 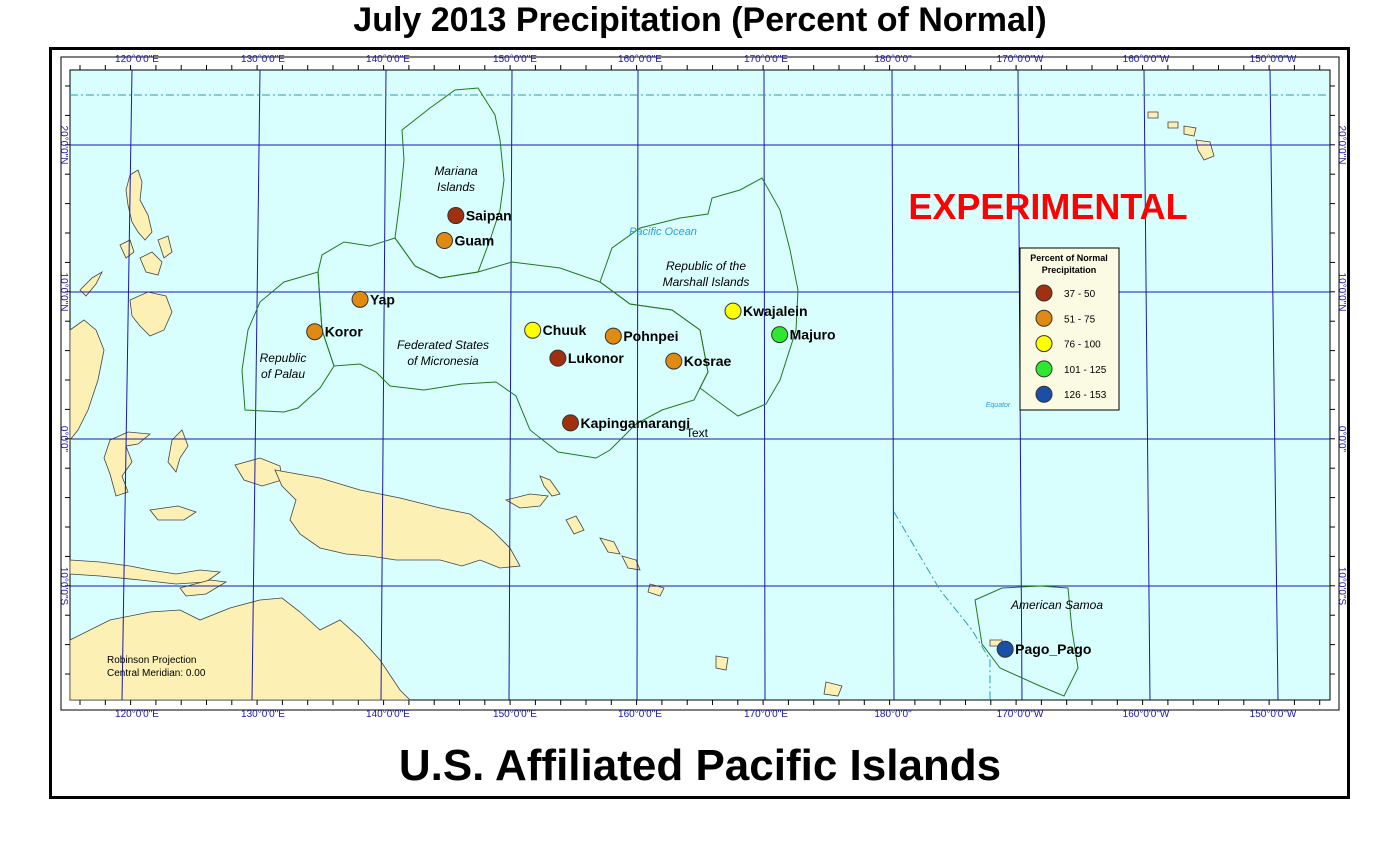 I want to click on land-australia, so click(x=240, y=649).